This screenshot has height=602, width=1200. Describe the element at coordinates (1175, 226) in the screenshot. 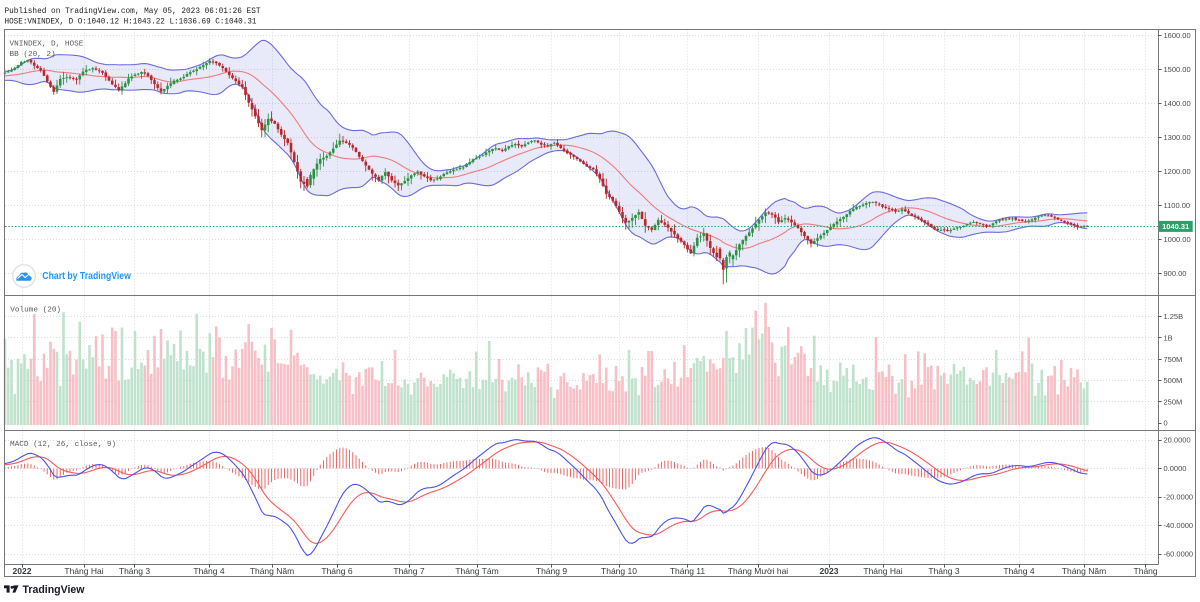

I see `svg-text: 1040.31` at that location.